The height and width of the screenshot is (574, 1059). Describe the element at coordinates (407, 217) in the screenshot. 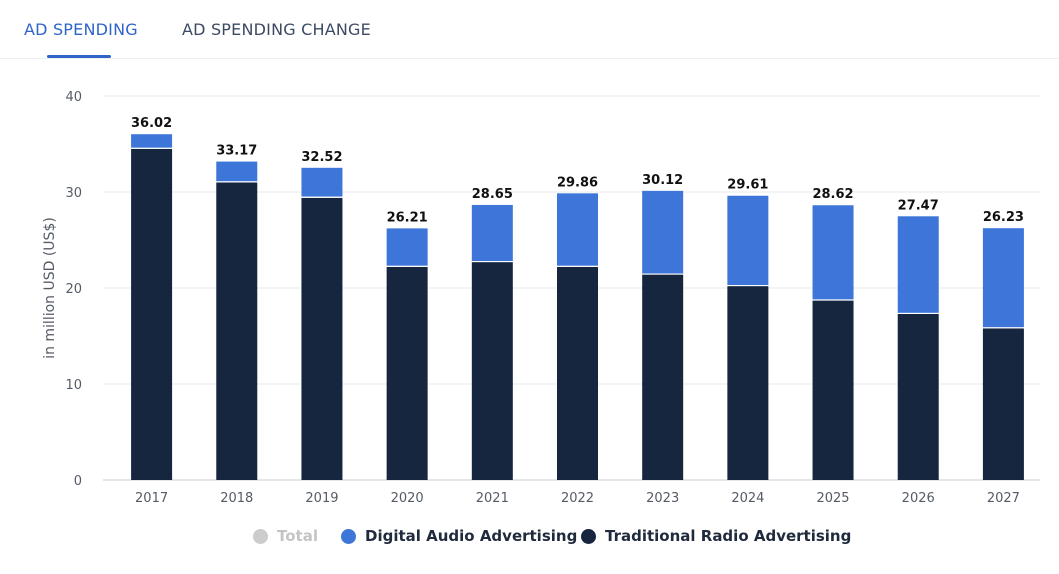

I see `total-data-label: 26.21` at that location.